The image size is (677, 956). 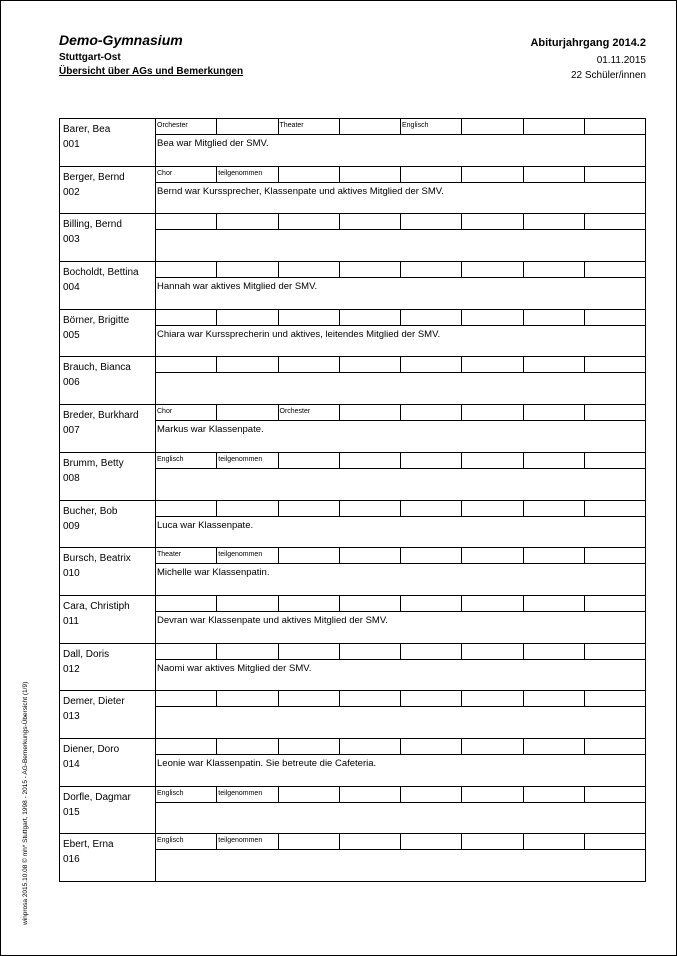 What do you see at coordinates (108, 476) in the screenshot?
I see `student-cell: Brumm, Betty 008` at bounding box center [108, 476].